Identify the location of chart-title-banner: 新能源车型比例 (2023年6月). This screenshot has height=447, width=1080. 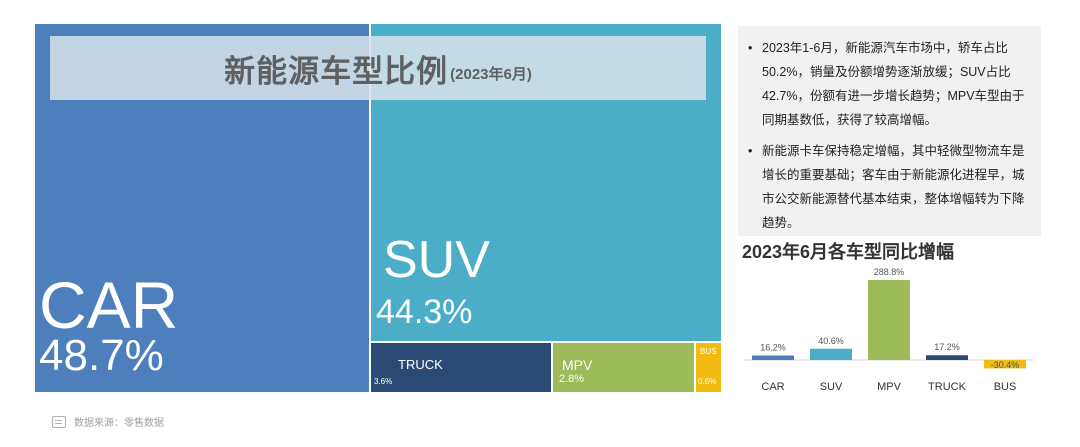
(378, 68).